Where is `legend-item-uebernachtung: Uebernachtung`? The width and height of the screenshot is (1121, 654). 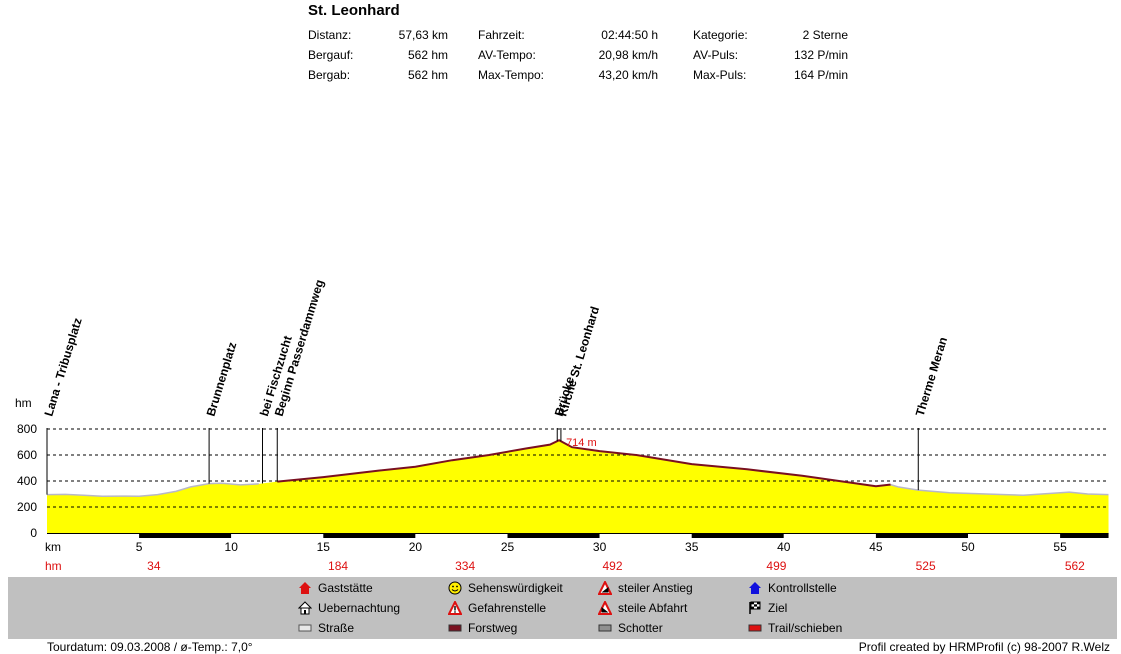
legend-item-uebernachtung: Uebernachtung is located at coordinates (349, 608).